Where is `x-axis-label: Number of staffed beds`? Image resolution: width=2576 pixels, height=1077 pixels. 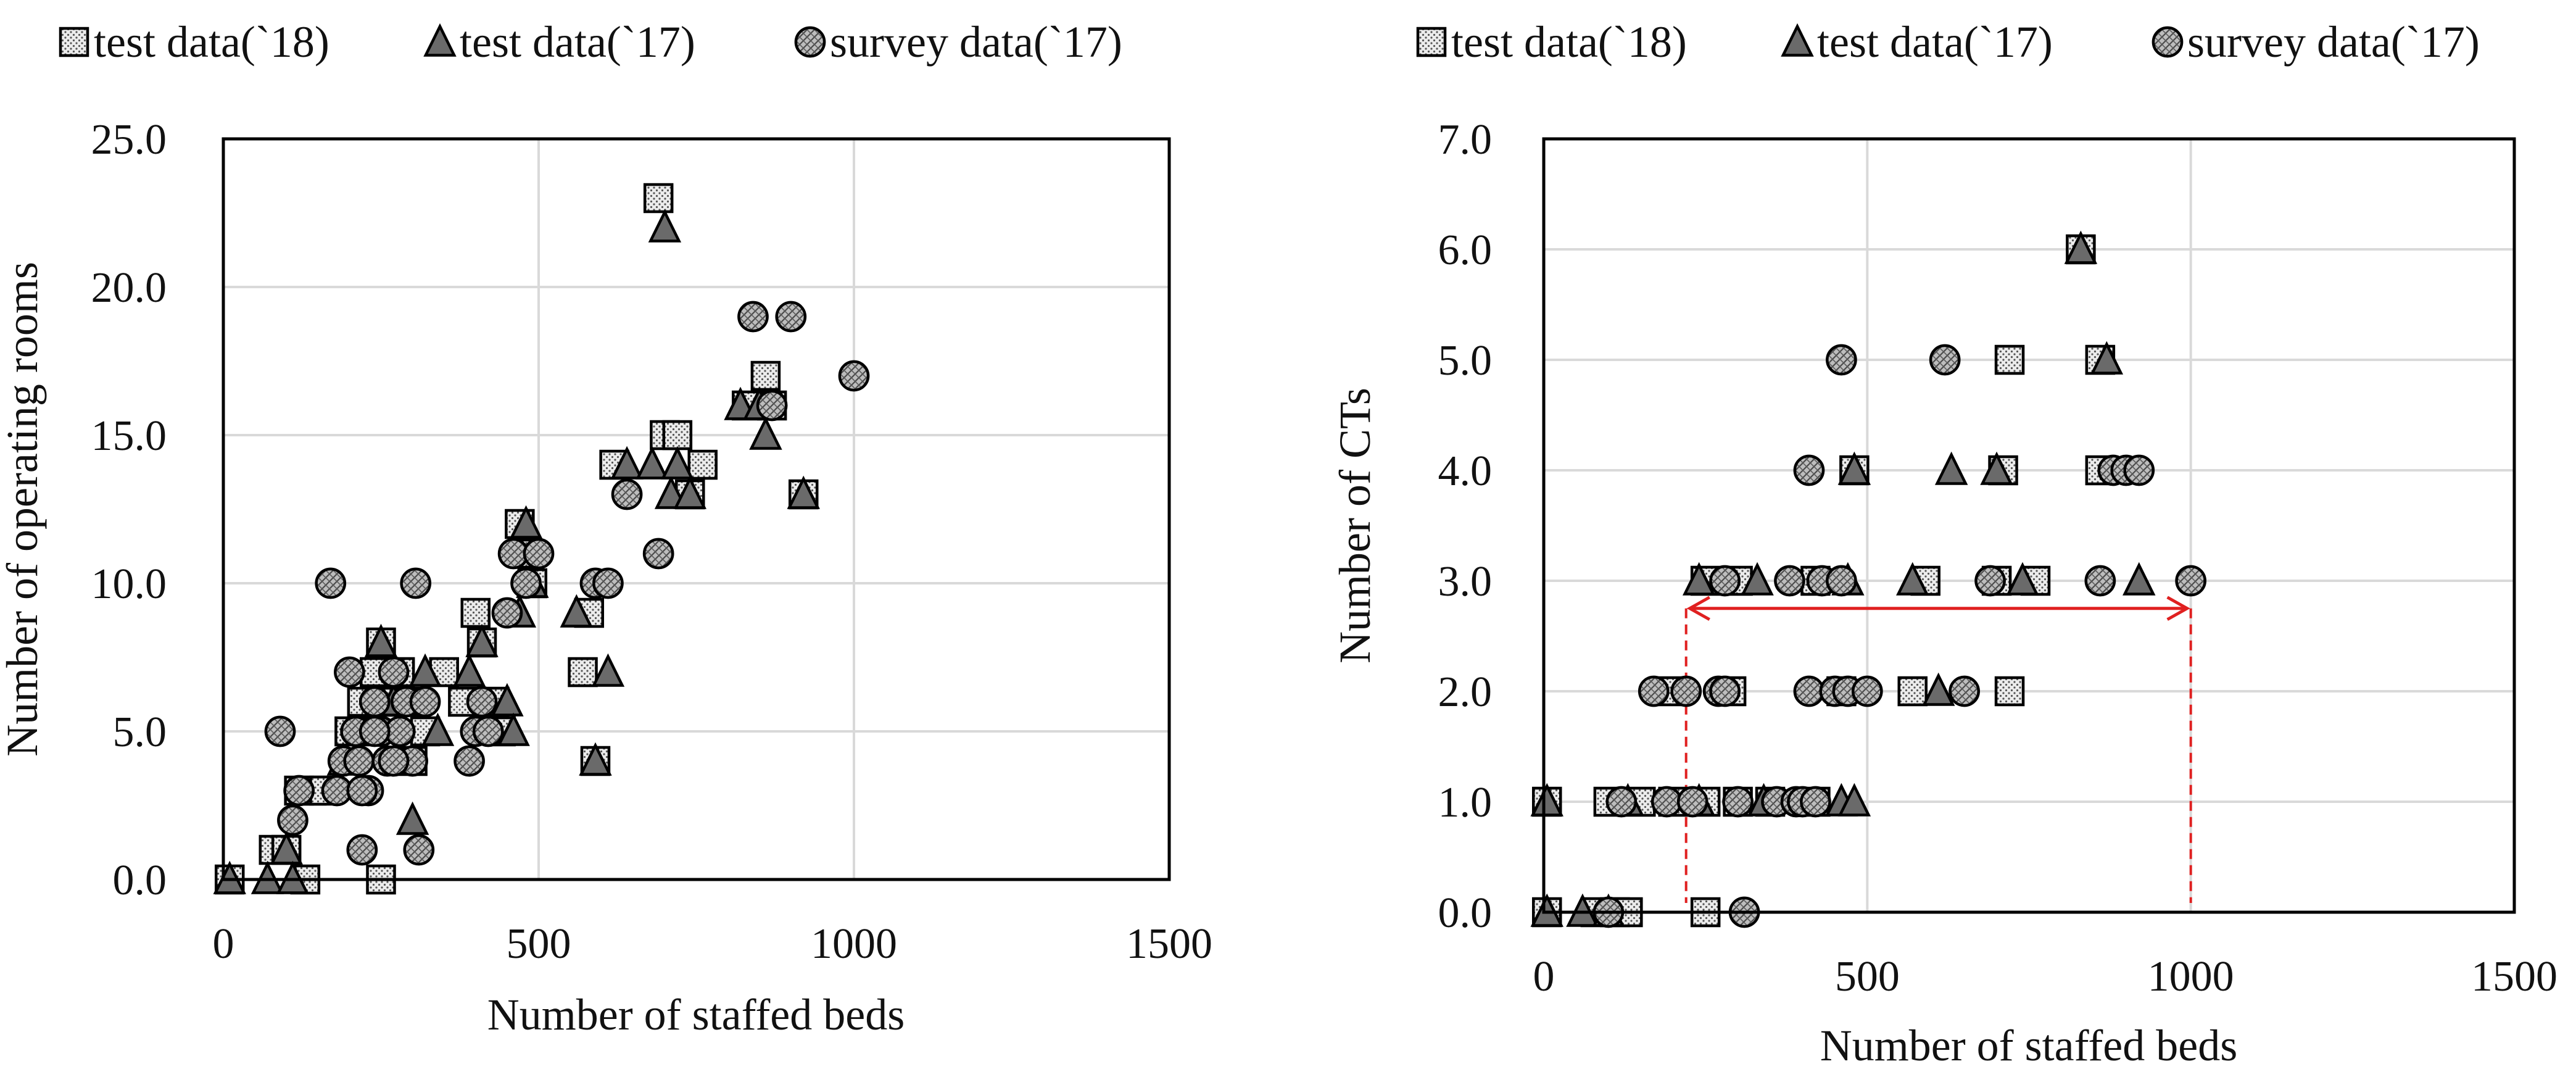 x-axis-label: Number of staffed beds is located at coordinates (2028, 1045).